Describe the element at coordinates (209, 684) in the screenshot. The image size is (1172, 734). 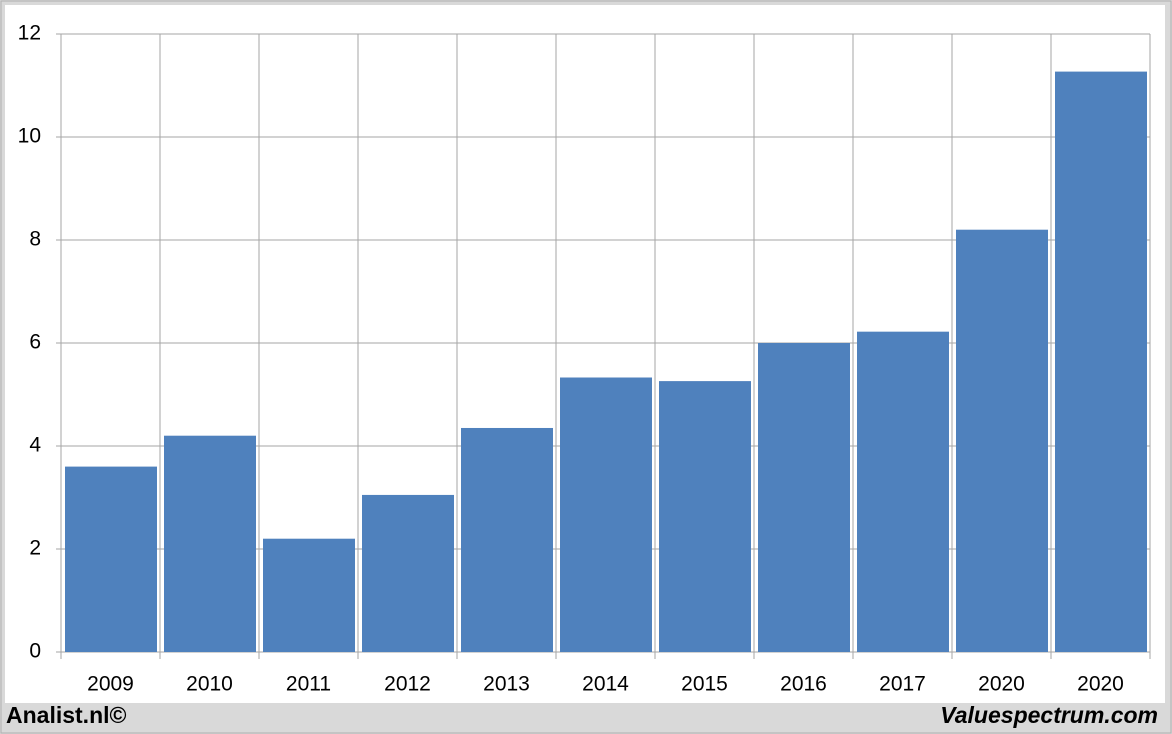
I see `x-tick-label: 2010` at that location.